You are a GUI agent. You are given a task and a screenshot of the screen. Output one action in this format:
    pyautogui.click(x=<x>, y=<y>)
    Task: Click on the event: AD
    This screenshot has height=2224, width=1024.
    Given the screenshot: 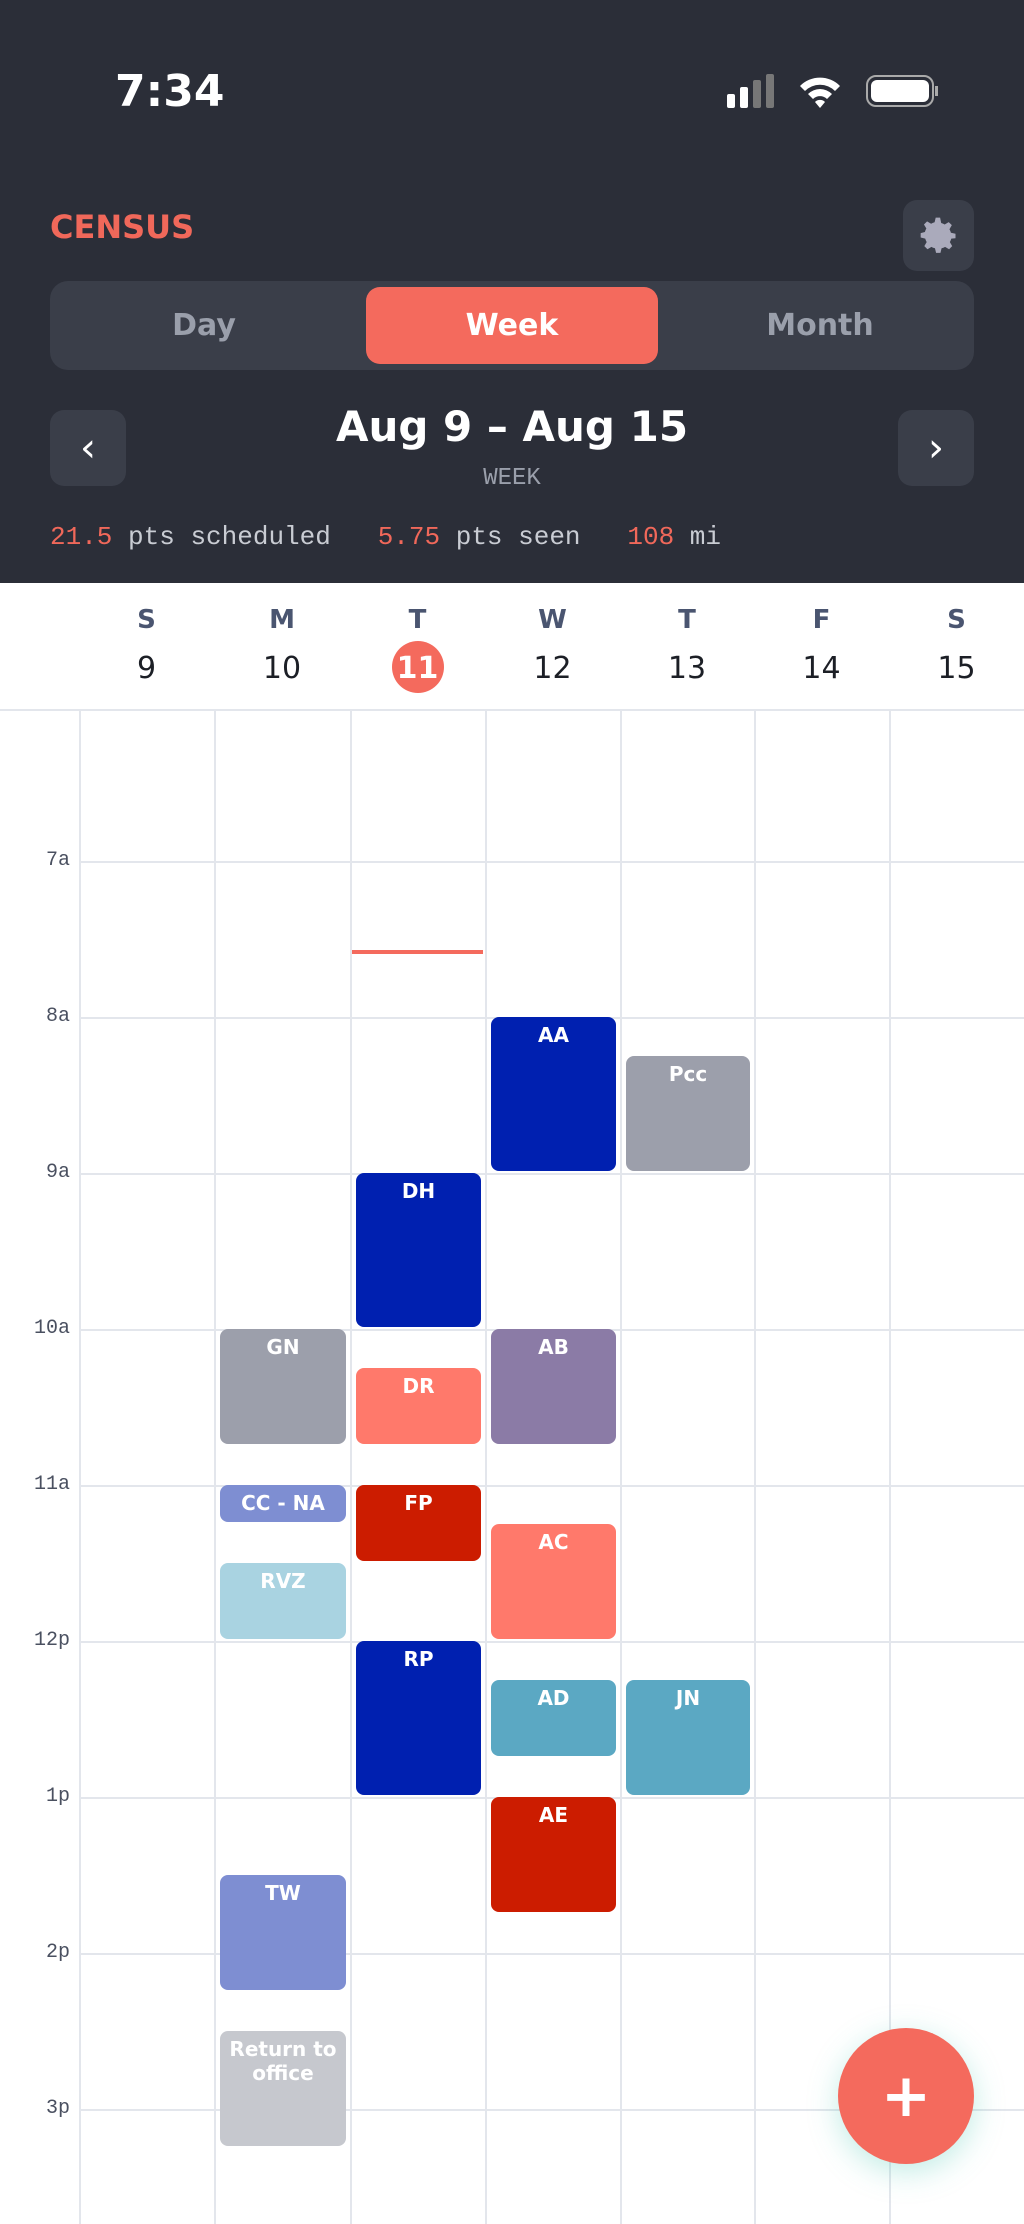 What is the action you would take?
    pyautogui.click(x=553, y=1718)
    